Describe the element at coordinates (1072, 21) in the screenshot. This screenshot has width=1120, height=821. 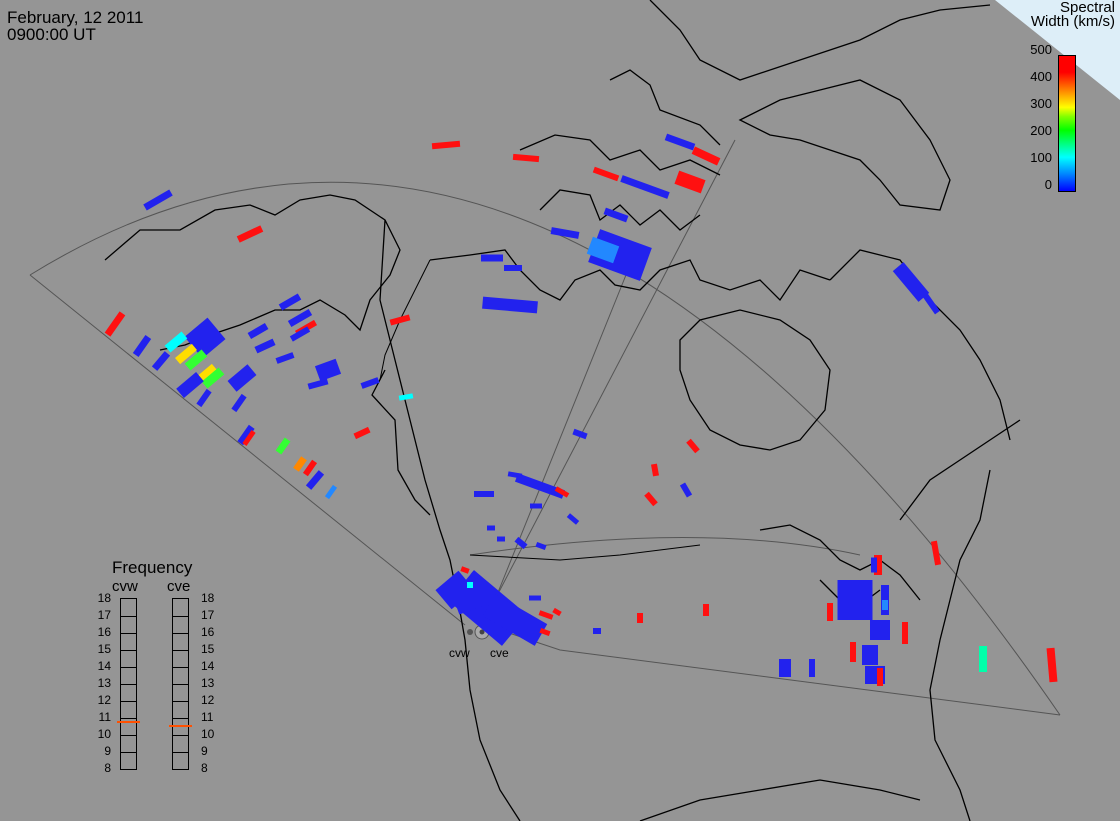
I see `colorbar-title-line2: Width (km/s)` at that location.